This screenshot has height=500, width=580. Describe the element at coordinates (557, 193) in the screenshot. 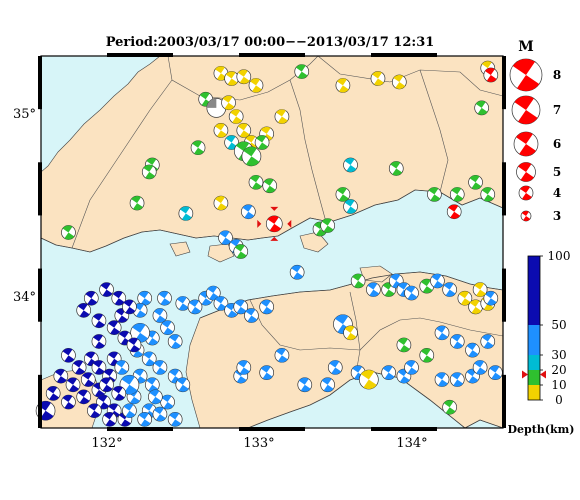

I see `magnitude-legend-label: 4` at that location.